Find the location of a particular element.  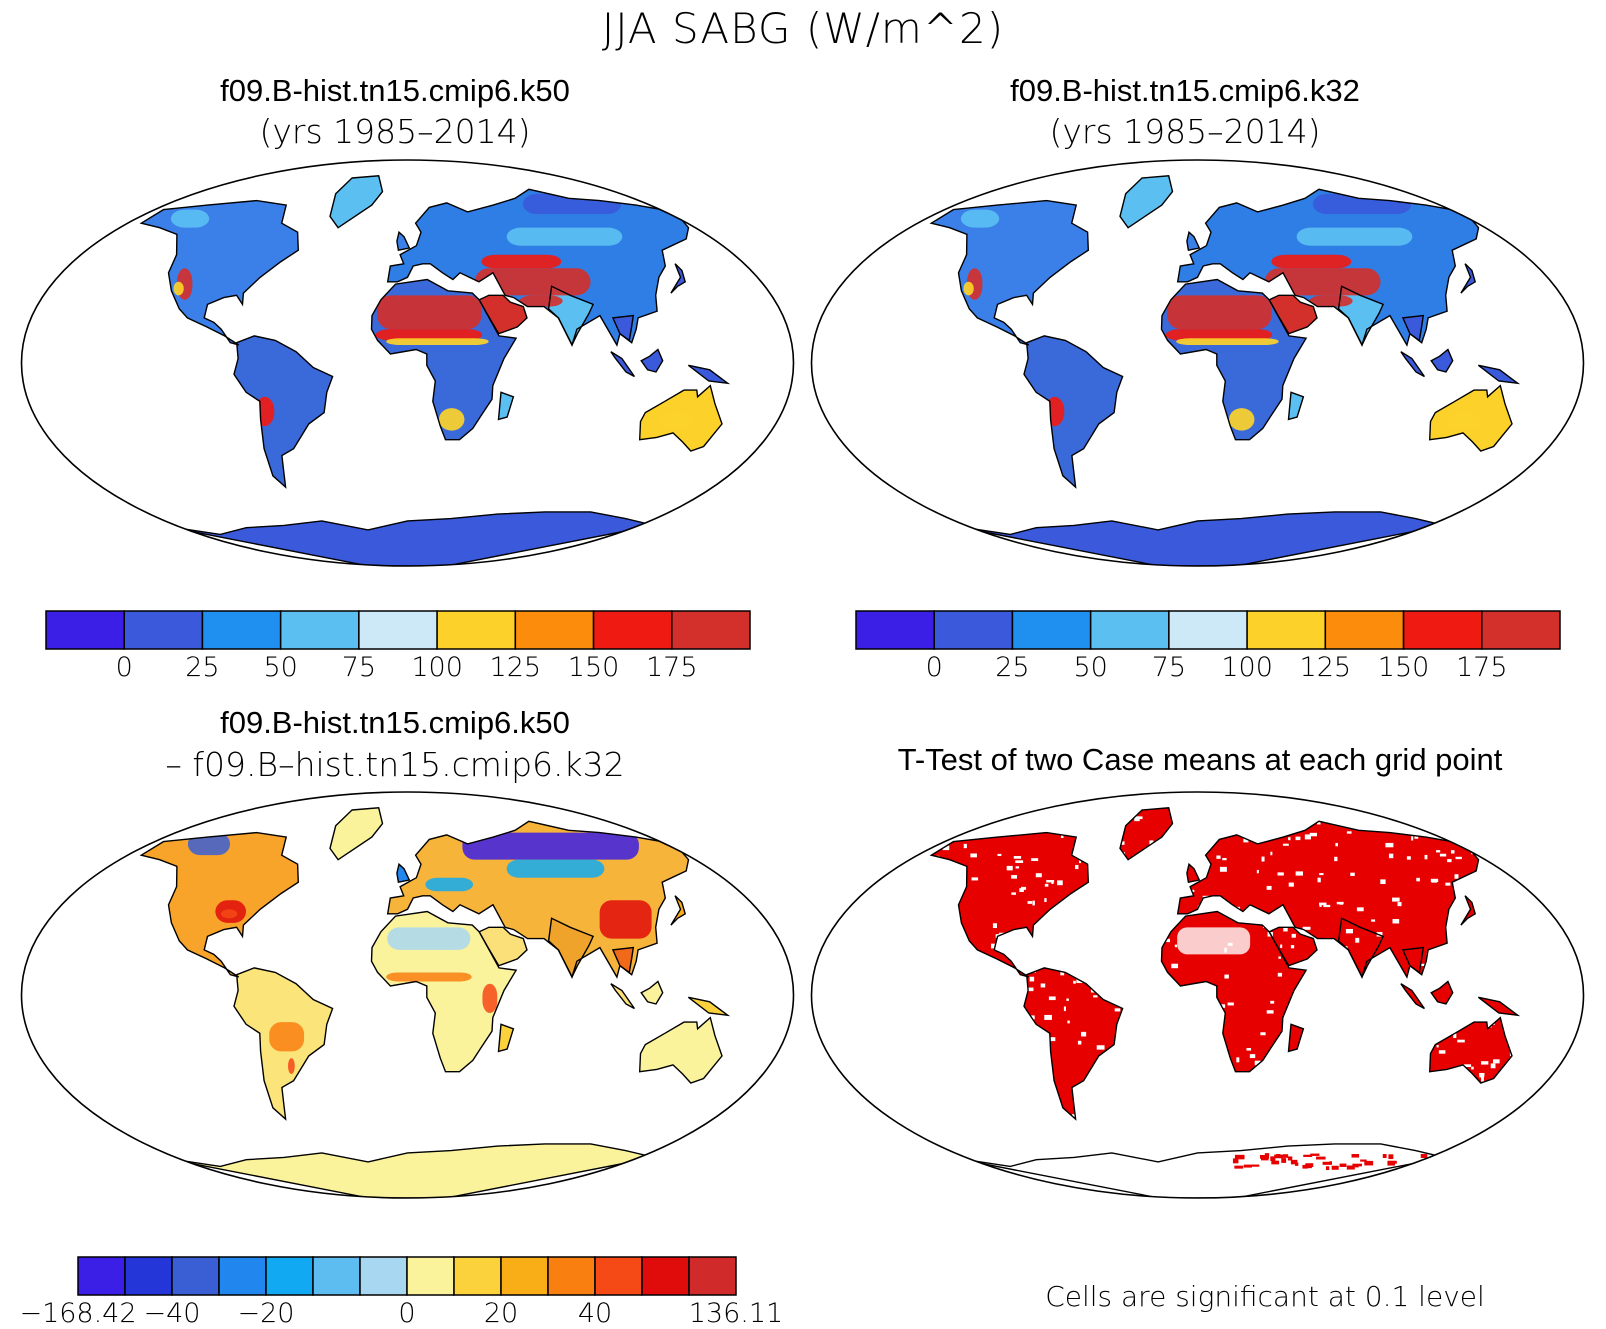

land-region-namerica is located at coordinates (1010, 904).